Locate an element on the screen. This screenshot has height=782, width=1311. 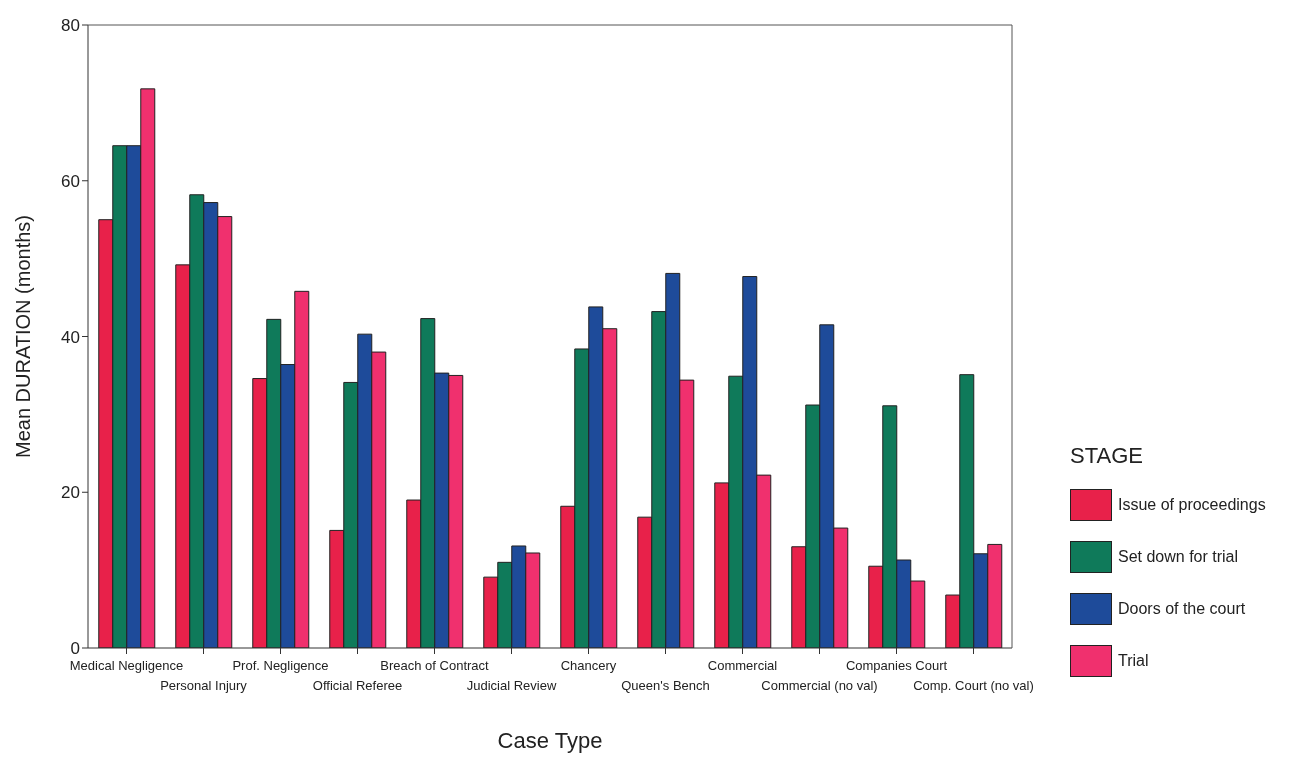
y-tick-label: 60 is located at coordinates (70, 181).